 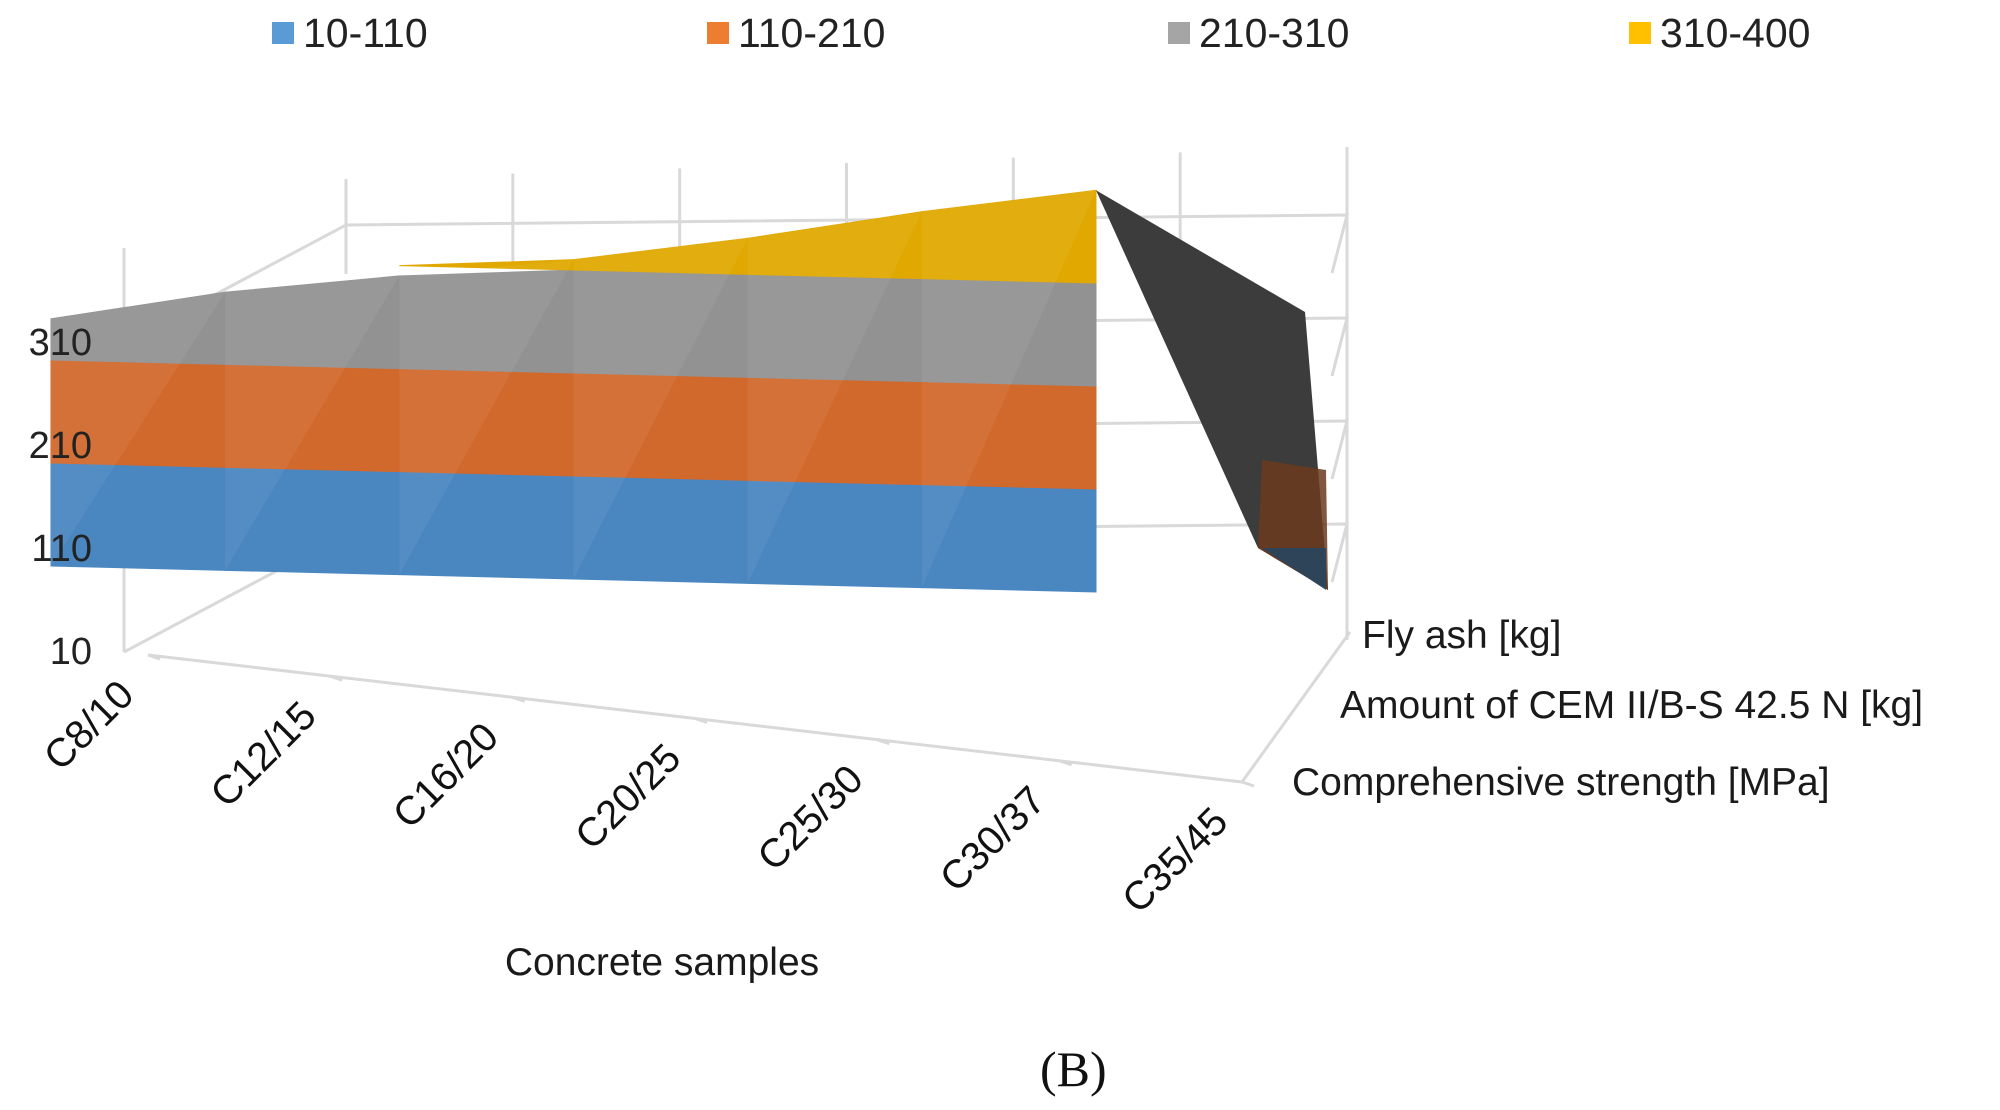 What do you see at coordinates (812, 32) in the screenshot?
I see `legend-label-110-210: 110-210` at bounding box center [812, 32].